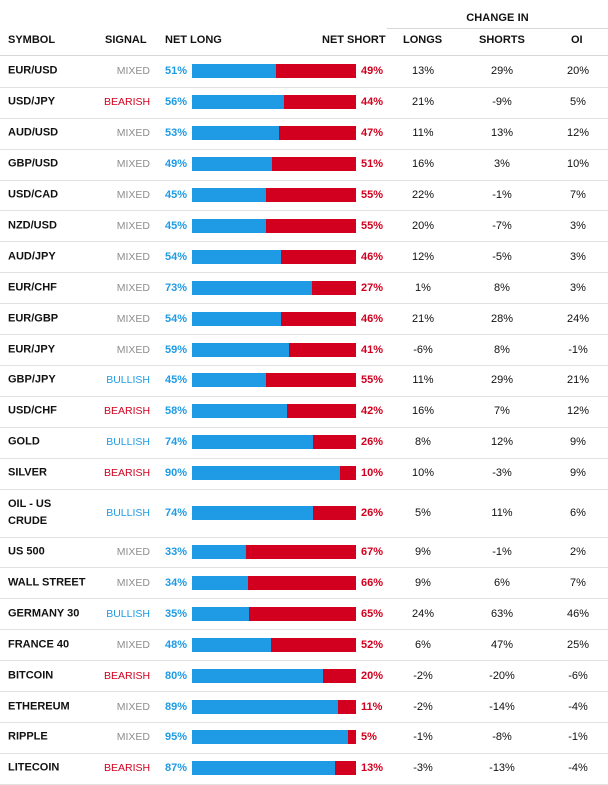 This screenshot has width=608, height=785. I want to click on table-row: LITECOIN BEARISH 87% 13% -3% -13% -4%, so click(304, 769).